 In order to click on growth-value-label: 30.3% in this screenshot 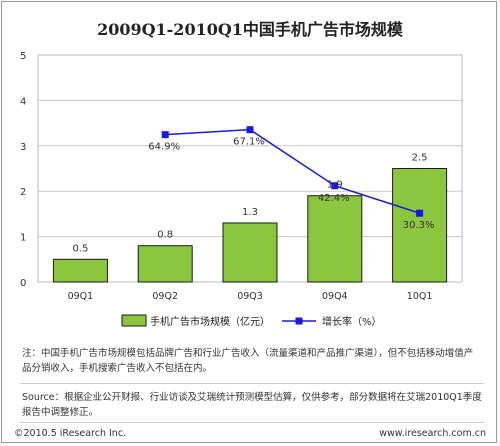, I will do `click(419, 225)`.